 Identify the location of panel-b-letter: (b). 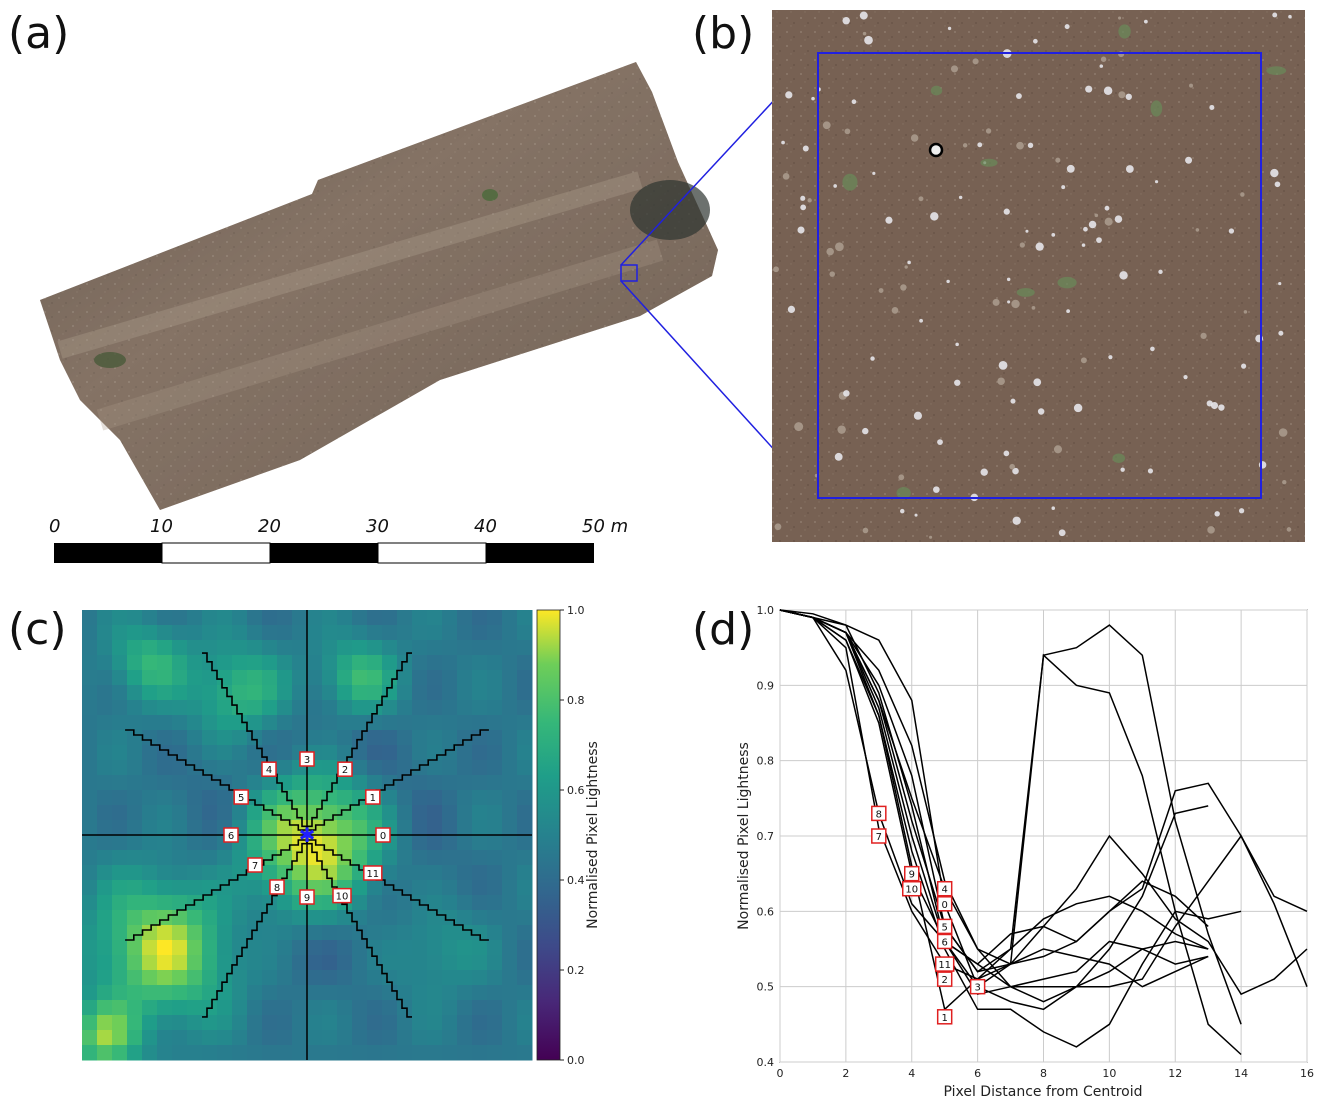
(723, 33).